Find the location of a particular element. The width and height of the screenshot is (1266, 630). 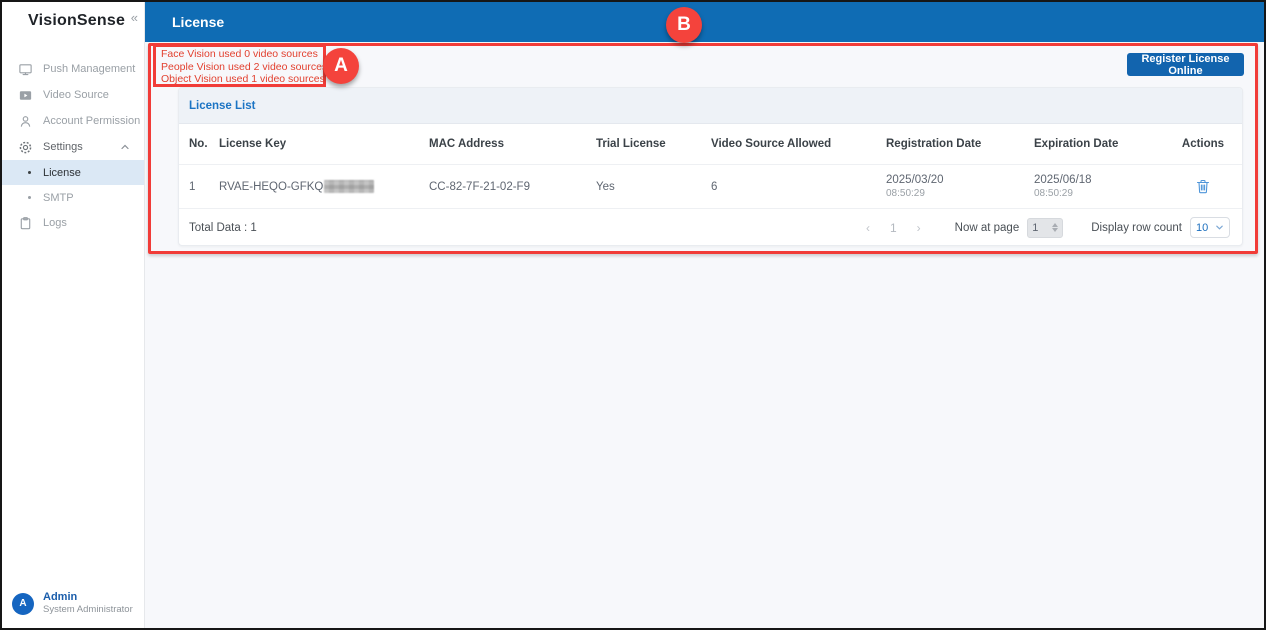

user-role: System Administrator is located at coordinates (88, 609).